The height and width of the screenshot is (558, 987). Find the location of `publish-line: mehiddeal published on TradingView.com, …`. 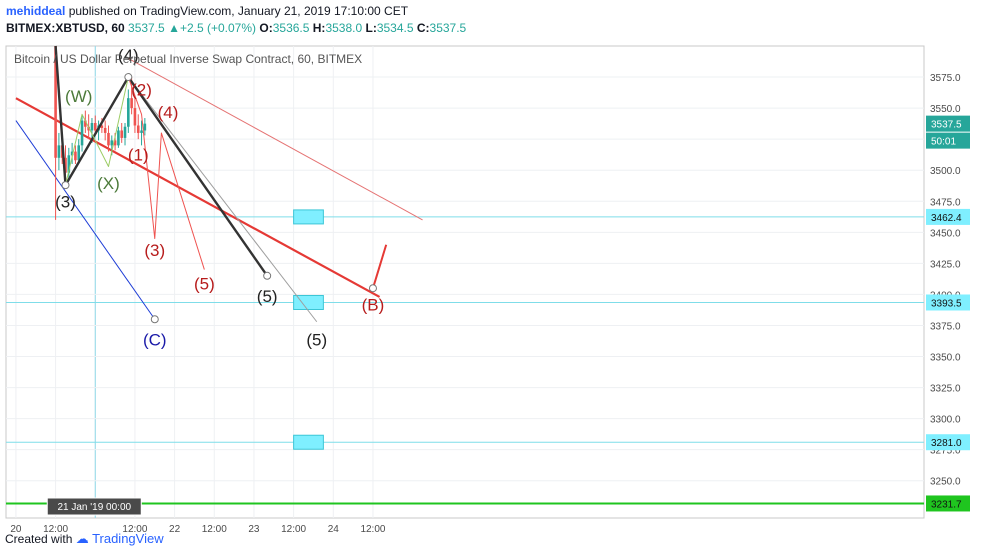

publish-line: mehiddeal published on TradingView.com, … is located at coordinates (236, 11).